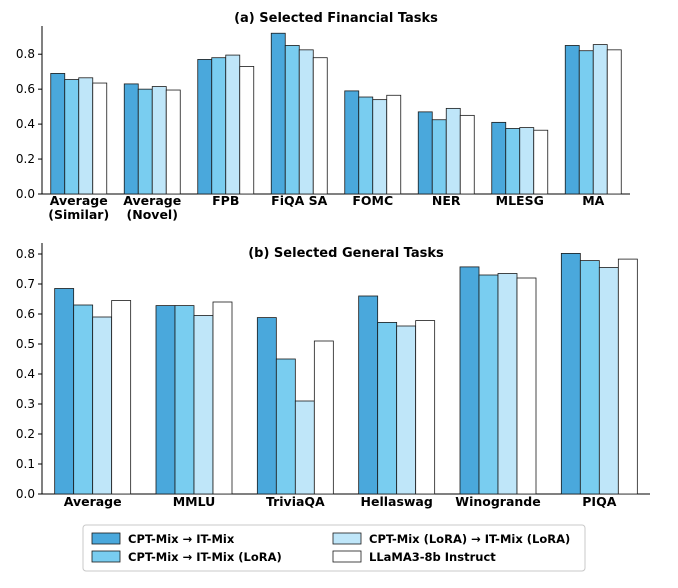 The image size is (678, 588). What do you see at coordinates (432, 557) in the screenshot?
I see `legend-label-4: LLaMA3-8b Instruct` at bounding box center [432, 557].